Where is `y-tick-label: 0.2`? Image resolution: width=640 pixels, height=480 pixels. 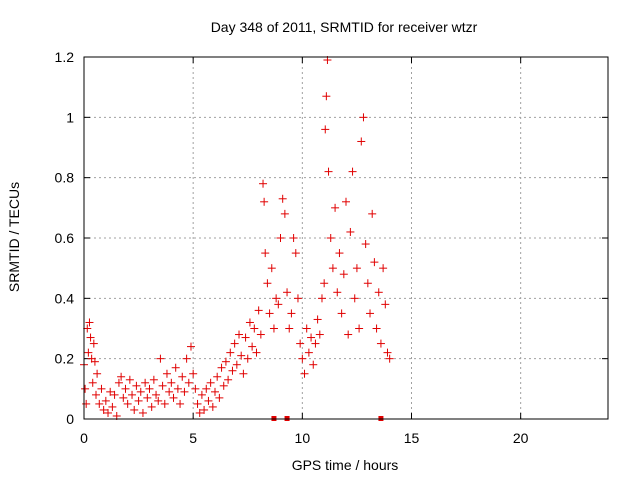
y-tick-label: 0.2 is located at coordinates (65, 359).